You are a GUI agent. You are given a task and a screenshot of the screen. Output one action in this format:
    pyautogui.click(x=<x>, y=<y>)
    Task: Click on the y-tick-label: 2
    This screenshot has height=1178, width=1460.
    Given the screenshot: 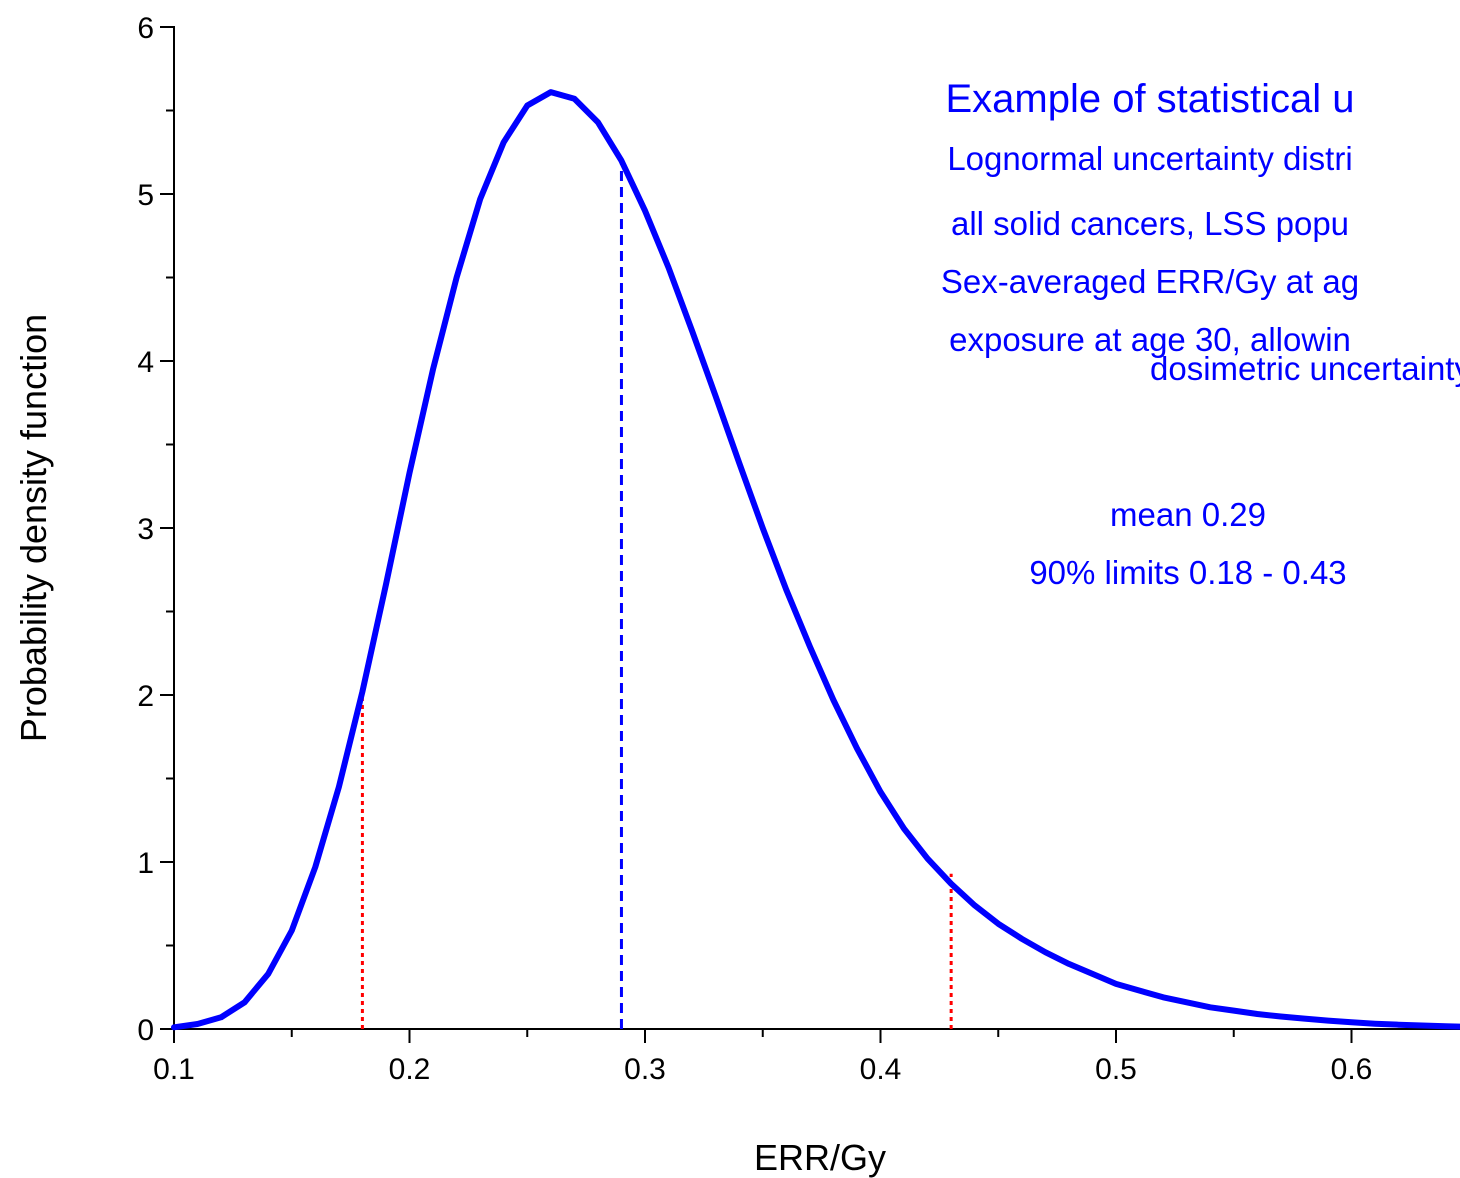 What is the action you would take?
    pyautogui.click(x=145, y=696)
    